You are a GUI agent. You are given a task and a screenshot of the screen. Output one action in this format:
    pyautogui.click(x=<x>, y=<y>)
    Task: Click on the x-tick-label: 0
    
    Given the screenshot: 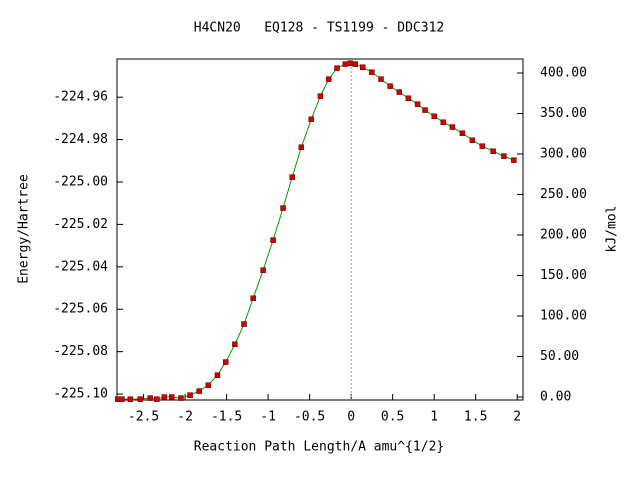 What is the action you would take?
    pyautogui.click(x=351, y=417)
    